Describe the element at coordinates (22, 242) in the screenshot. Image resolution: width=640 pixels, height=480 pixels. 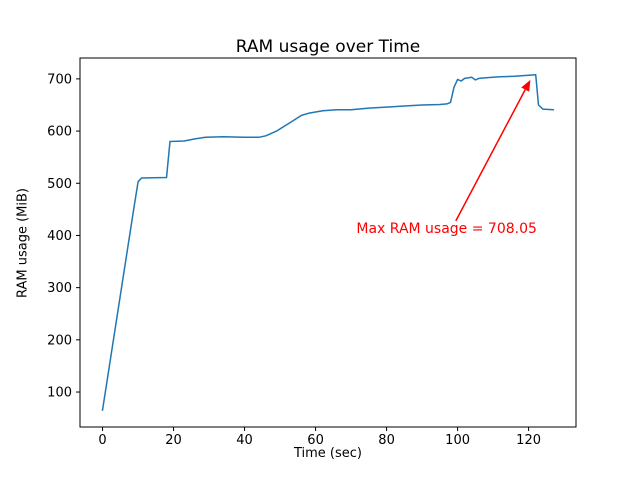
I see `y-axis-label: RAM usage (MiB)` at that location.